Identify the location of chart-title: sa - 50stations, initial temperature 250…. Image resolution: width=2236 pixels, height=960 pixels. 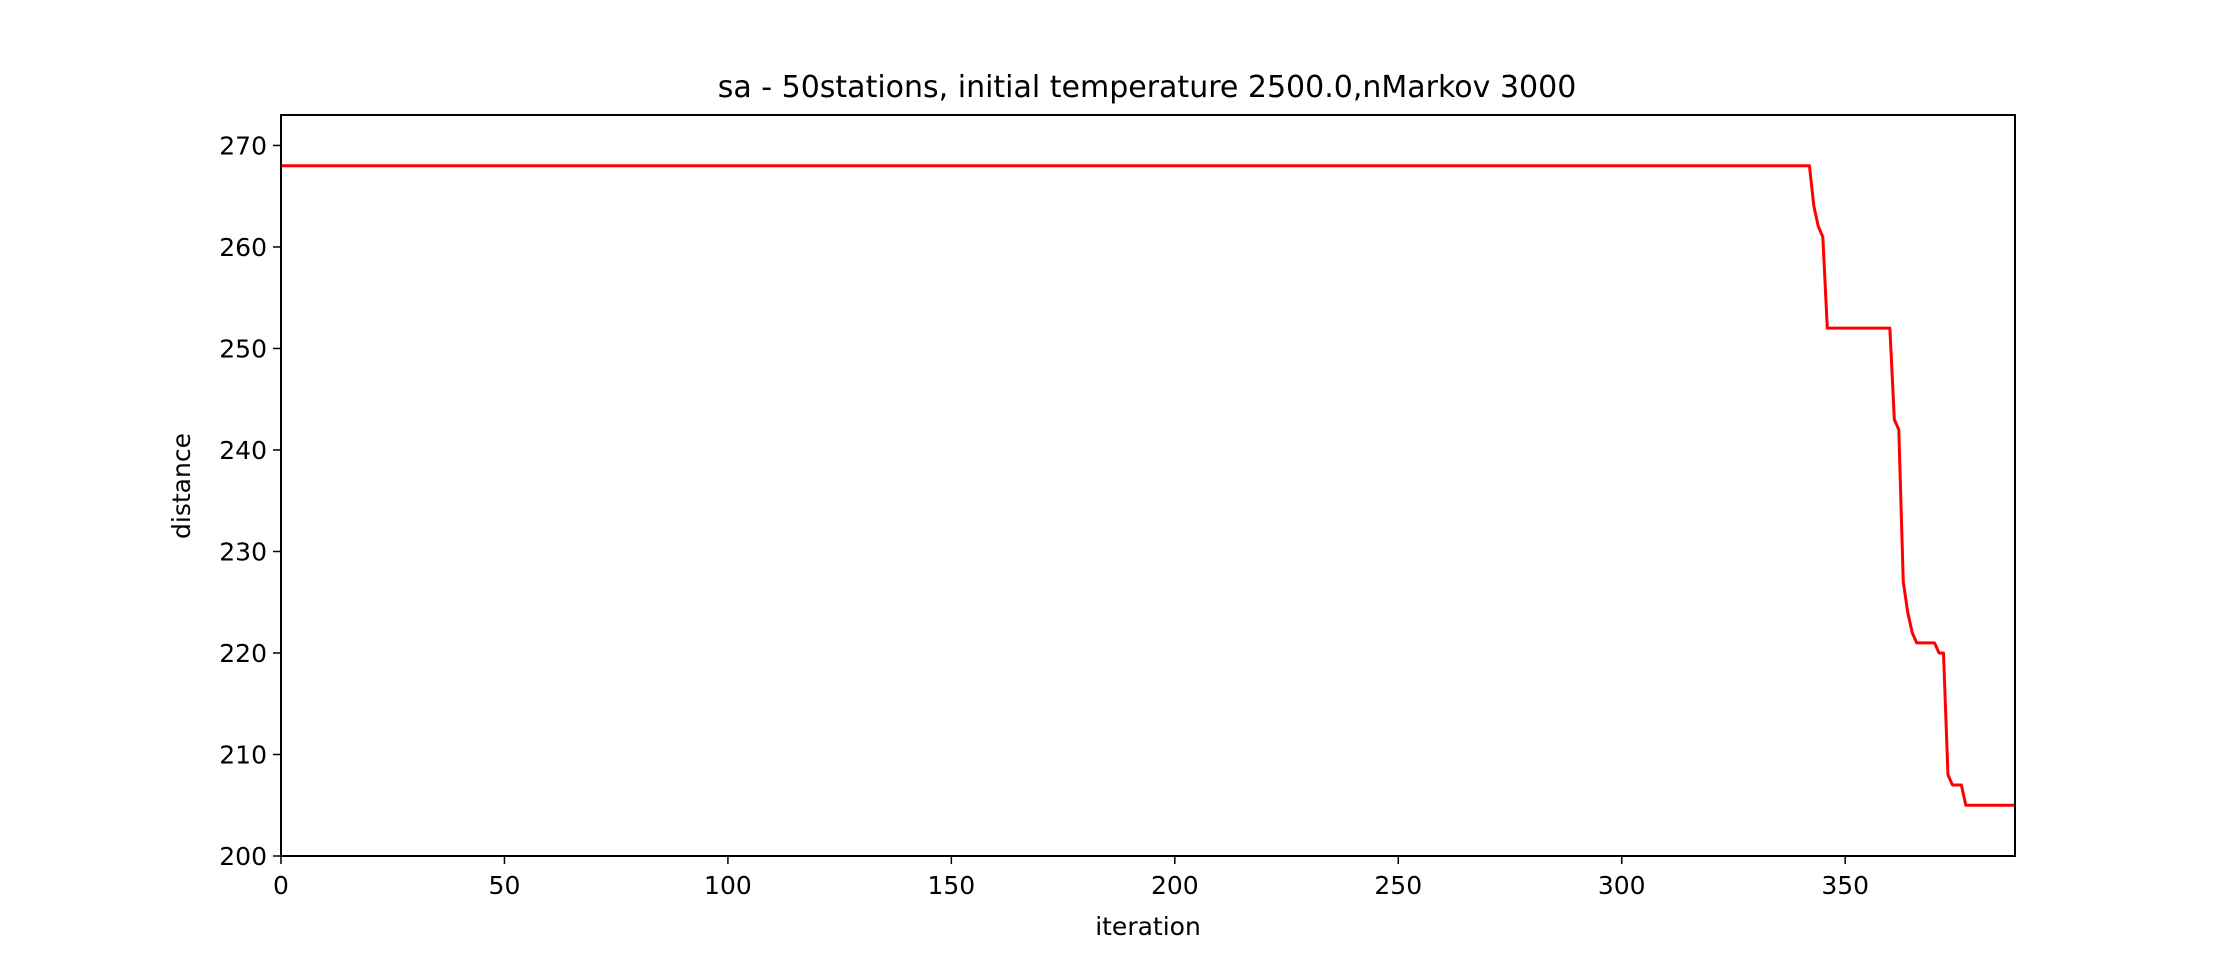
(1147, 87).